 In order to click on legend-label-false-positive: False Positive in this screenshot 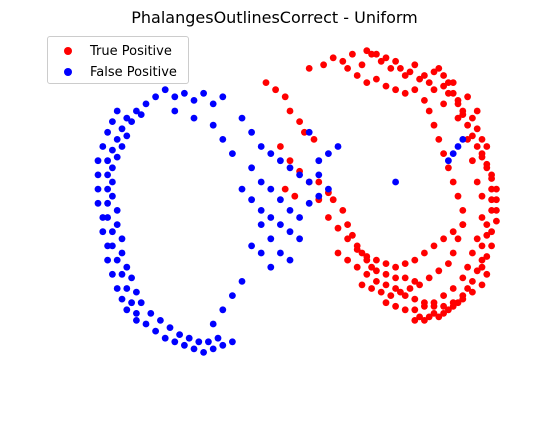, I will do `click(133, 72)`.